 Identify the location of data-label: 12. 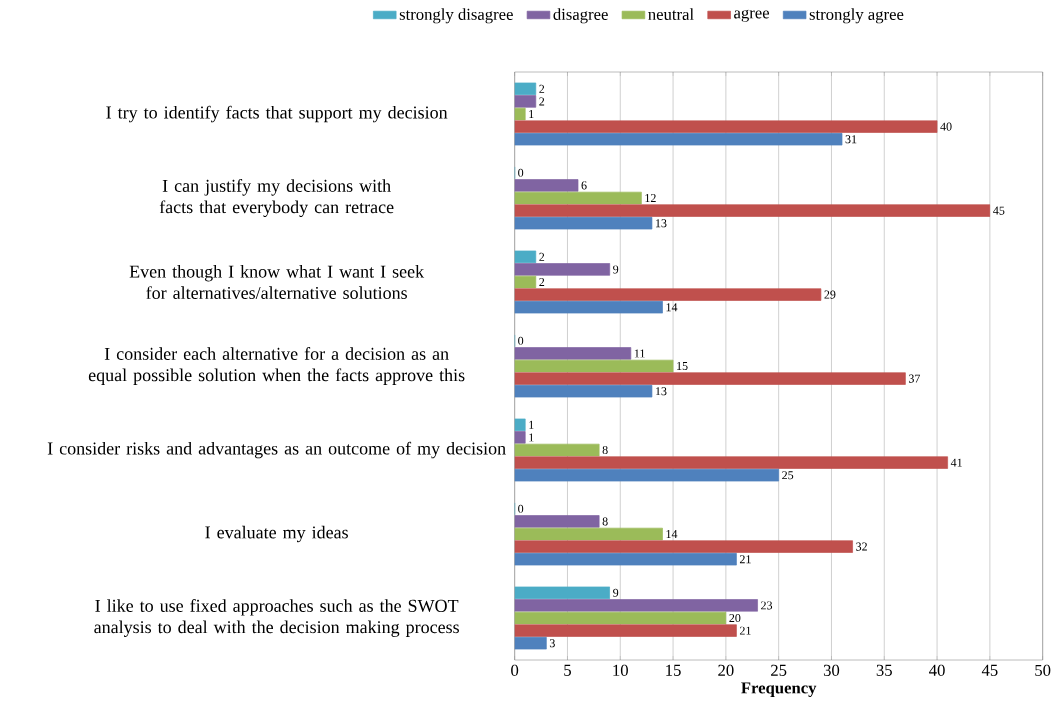
(650, 198).